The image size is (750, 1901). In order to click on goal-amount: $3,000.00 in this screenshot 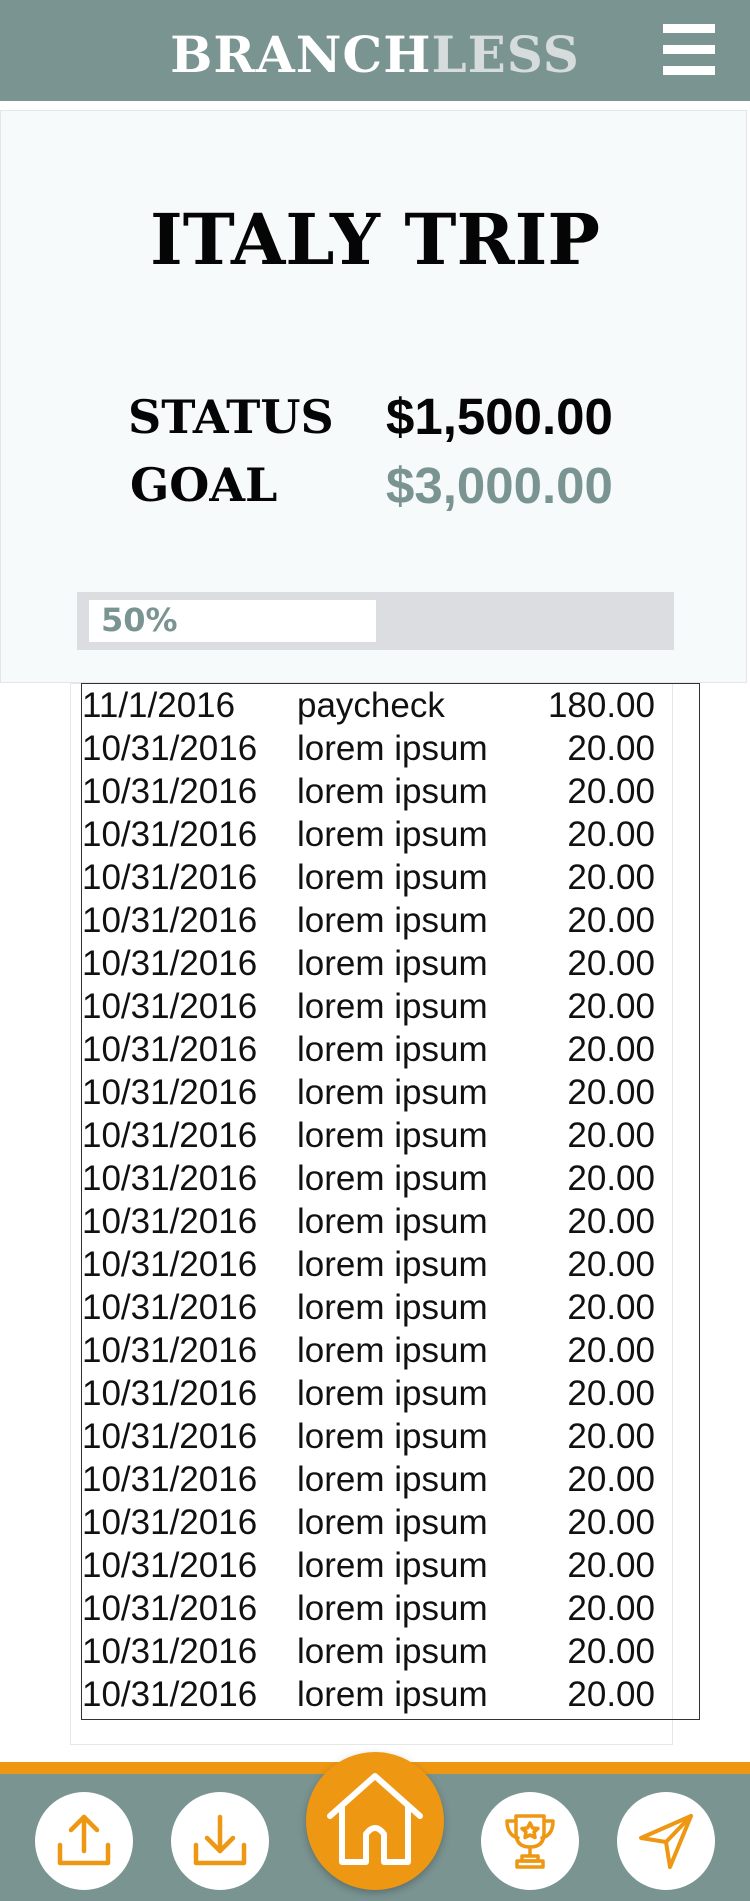, I will do `click(499, 485)`.